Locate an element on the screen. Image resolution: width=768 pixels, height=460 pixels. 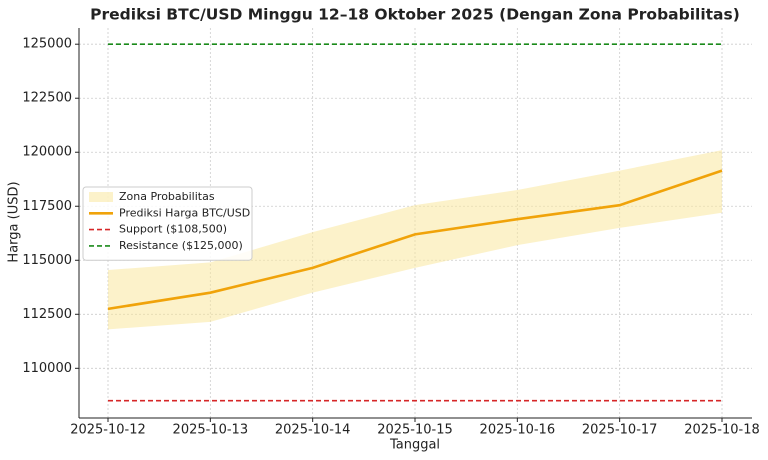
y-tick-label: 117500 is located at coordinates (47, 206).